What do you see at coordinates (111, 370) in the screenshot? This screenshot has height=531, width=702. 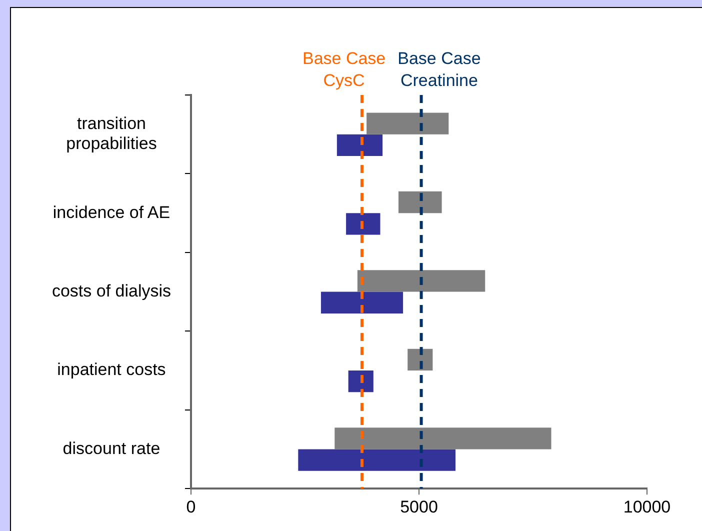 I see `y-tick-label: inpatient costs` at bounding box center [111, 370].